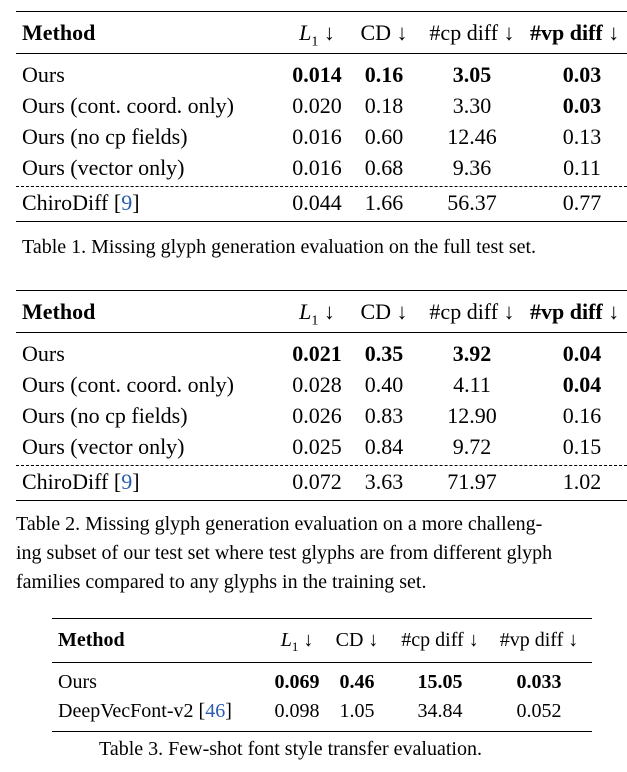 Image resolution: width=627 pixels, height=772 pixels. What do you see at coordinates (472, 384) in the screenshot?
I see `cp-cell: 4.11` at bounding box center [472, 384].